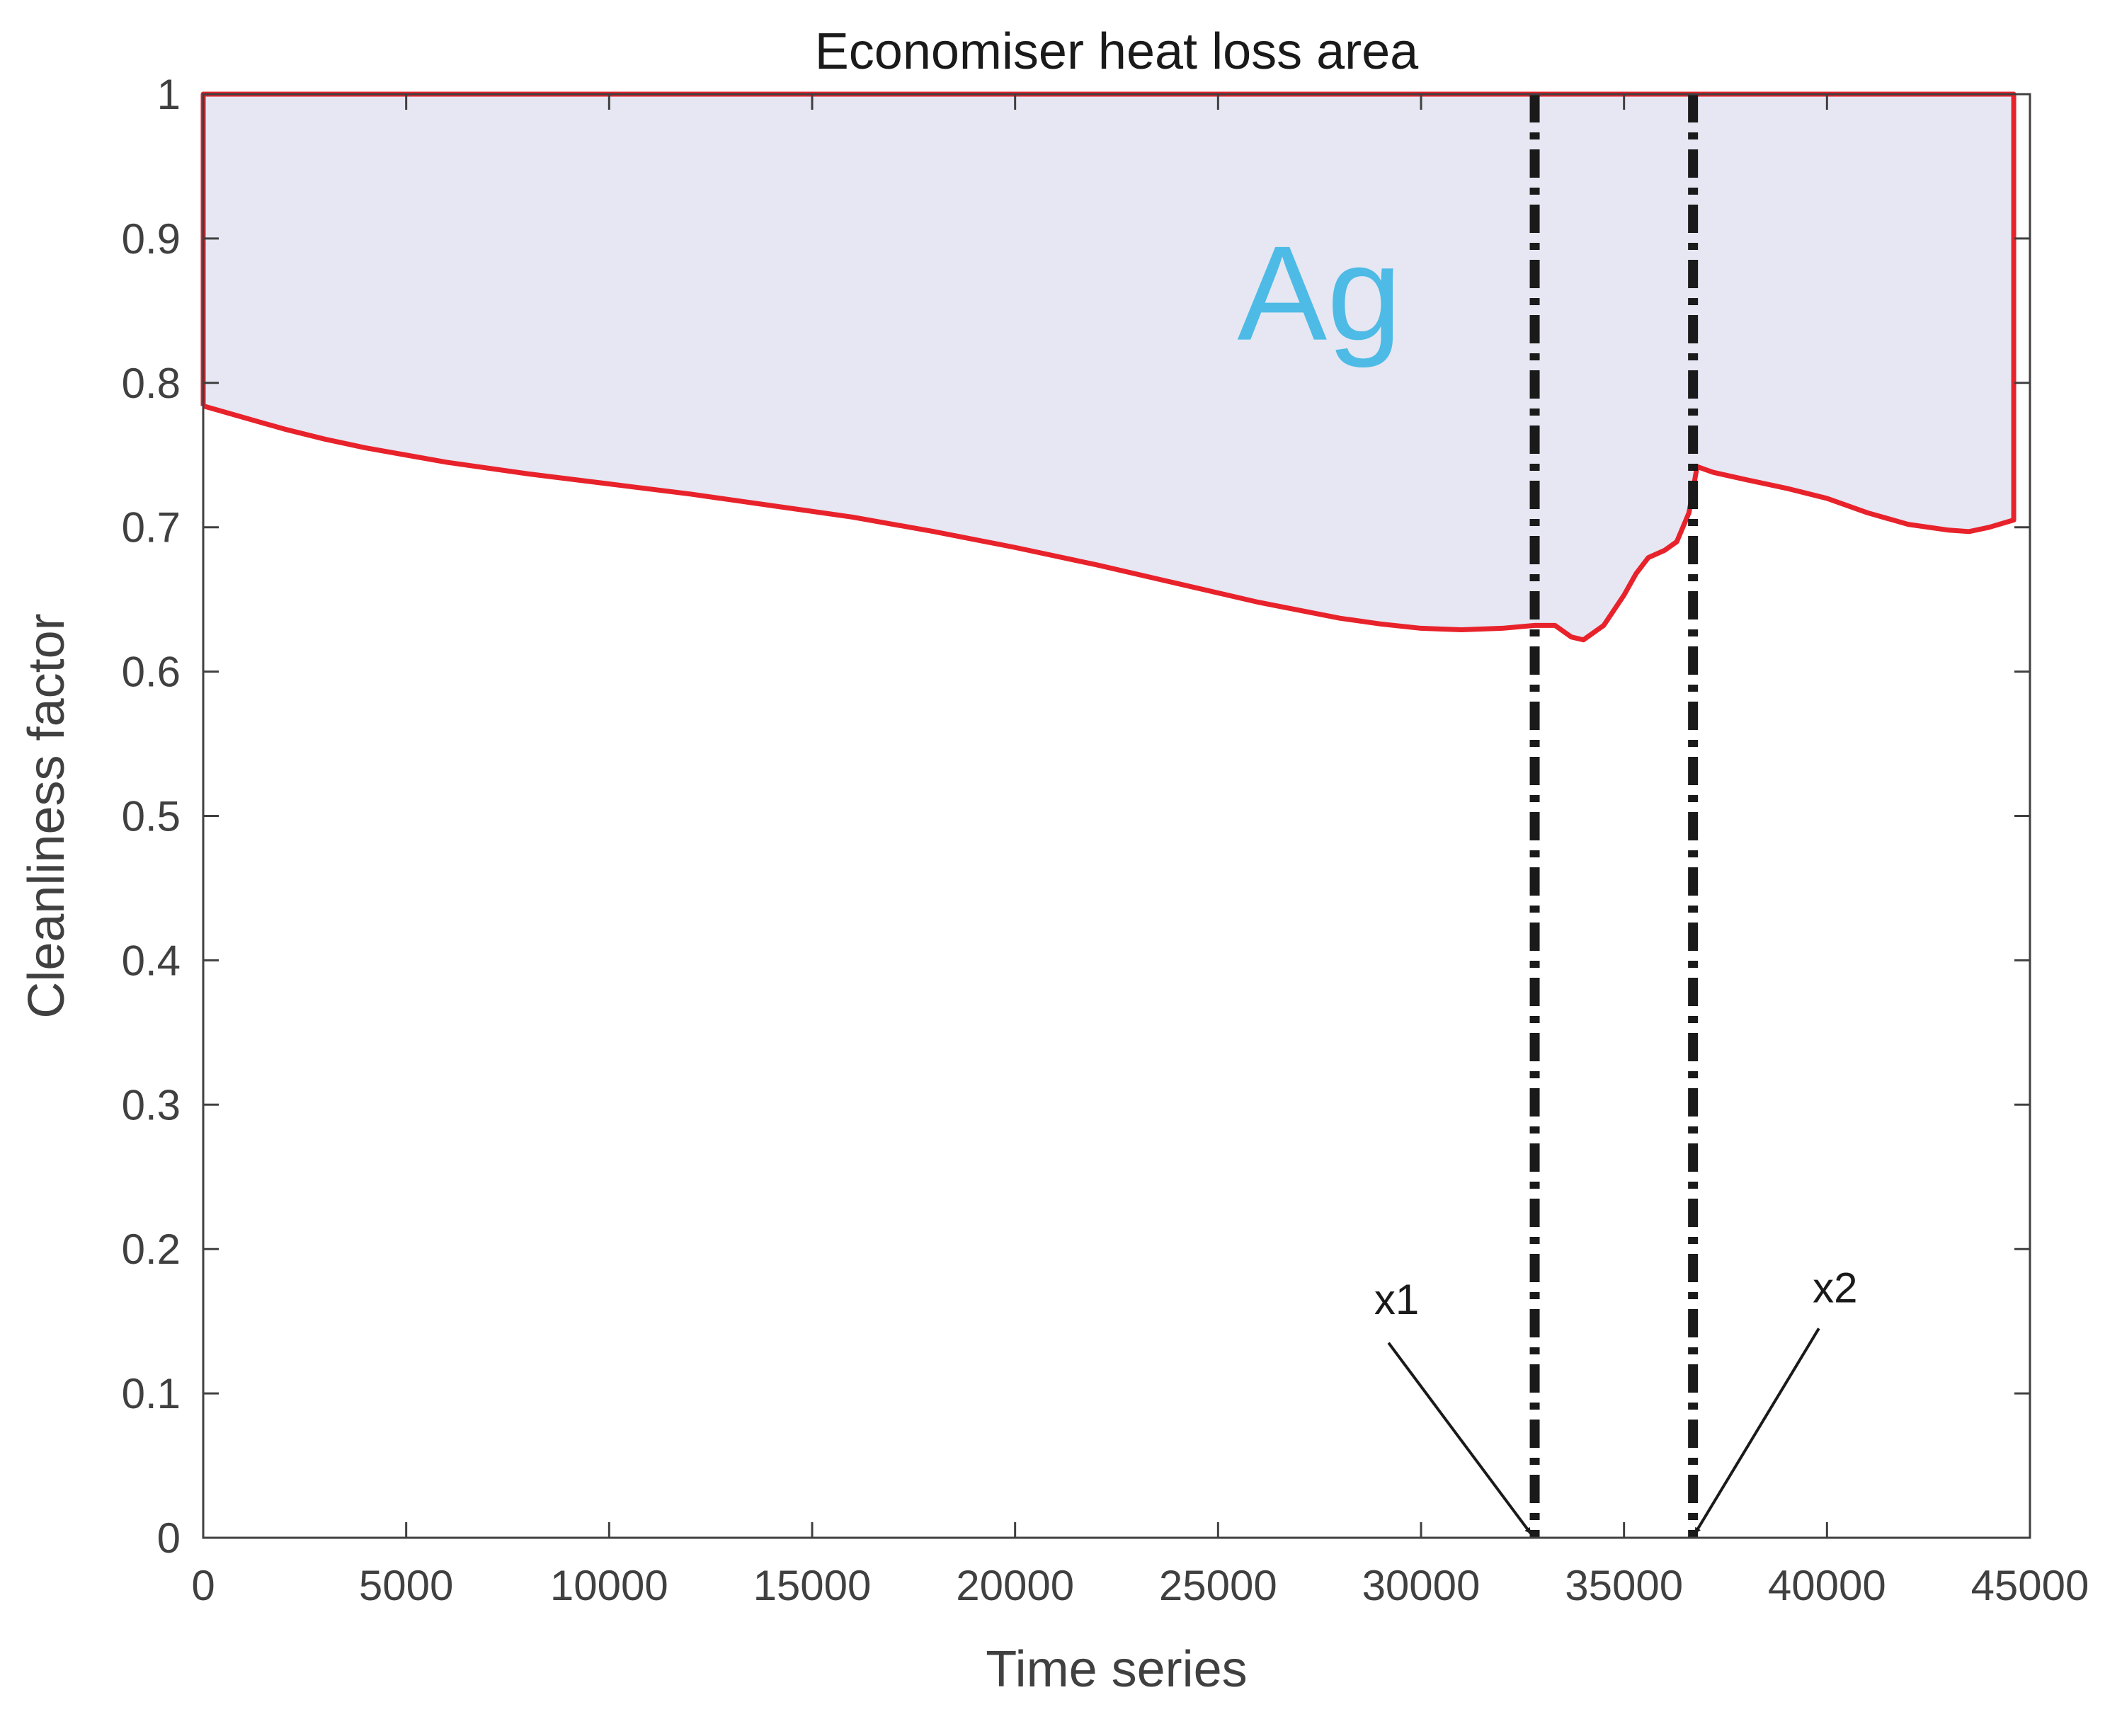 The height and width of the screenshot is (1736, 2122). Describe the element at coordinates (203, 1586) in the screenshot. I see `x-tick-label: 0` at that location.